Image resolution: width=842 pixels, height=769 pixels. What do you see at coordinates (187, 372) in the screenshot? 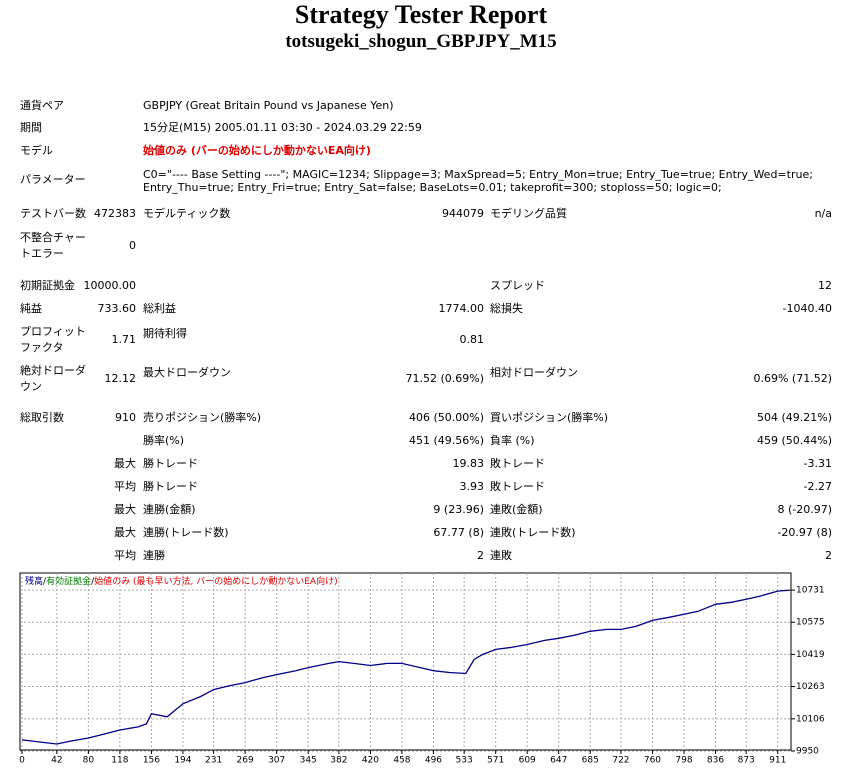
I see `stat-label: 最大ドローダウン` at bounding box center [187, 372].